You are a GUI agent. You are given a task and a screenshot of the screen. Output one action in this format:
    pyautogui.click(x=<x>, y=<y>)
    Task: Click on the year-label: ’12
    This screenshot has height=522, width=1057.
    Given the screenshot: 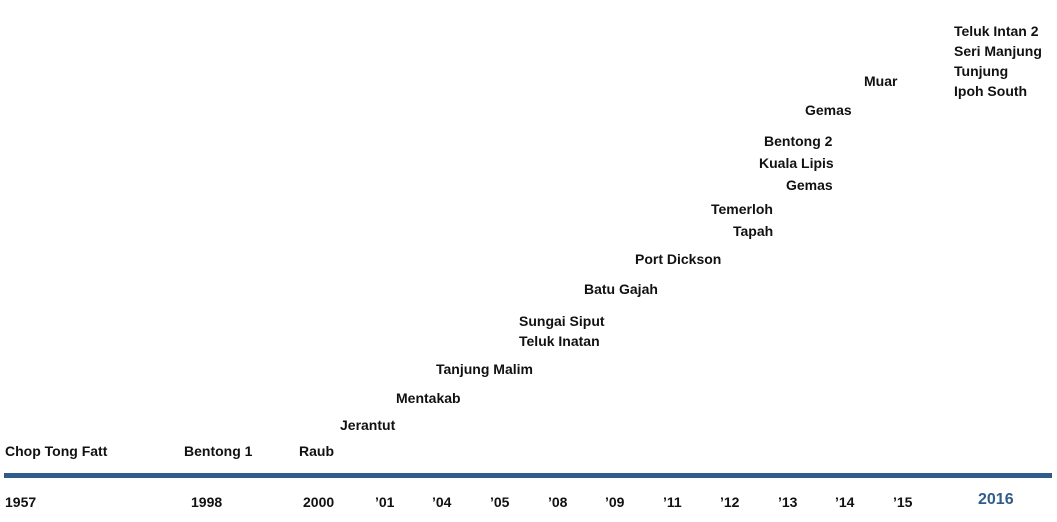 What is the action you would take?
    pyautogui.click(x=730, y=502)
    